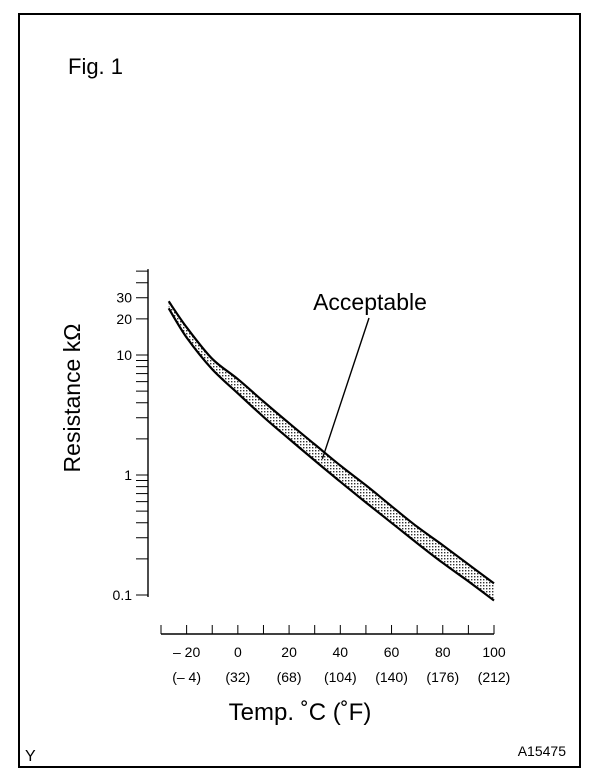  Describe the element at coordinates (542, 751) in the screenshot. I see `figure-id-code: A15475` at that location.